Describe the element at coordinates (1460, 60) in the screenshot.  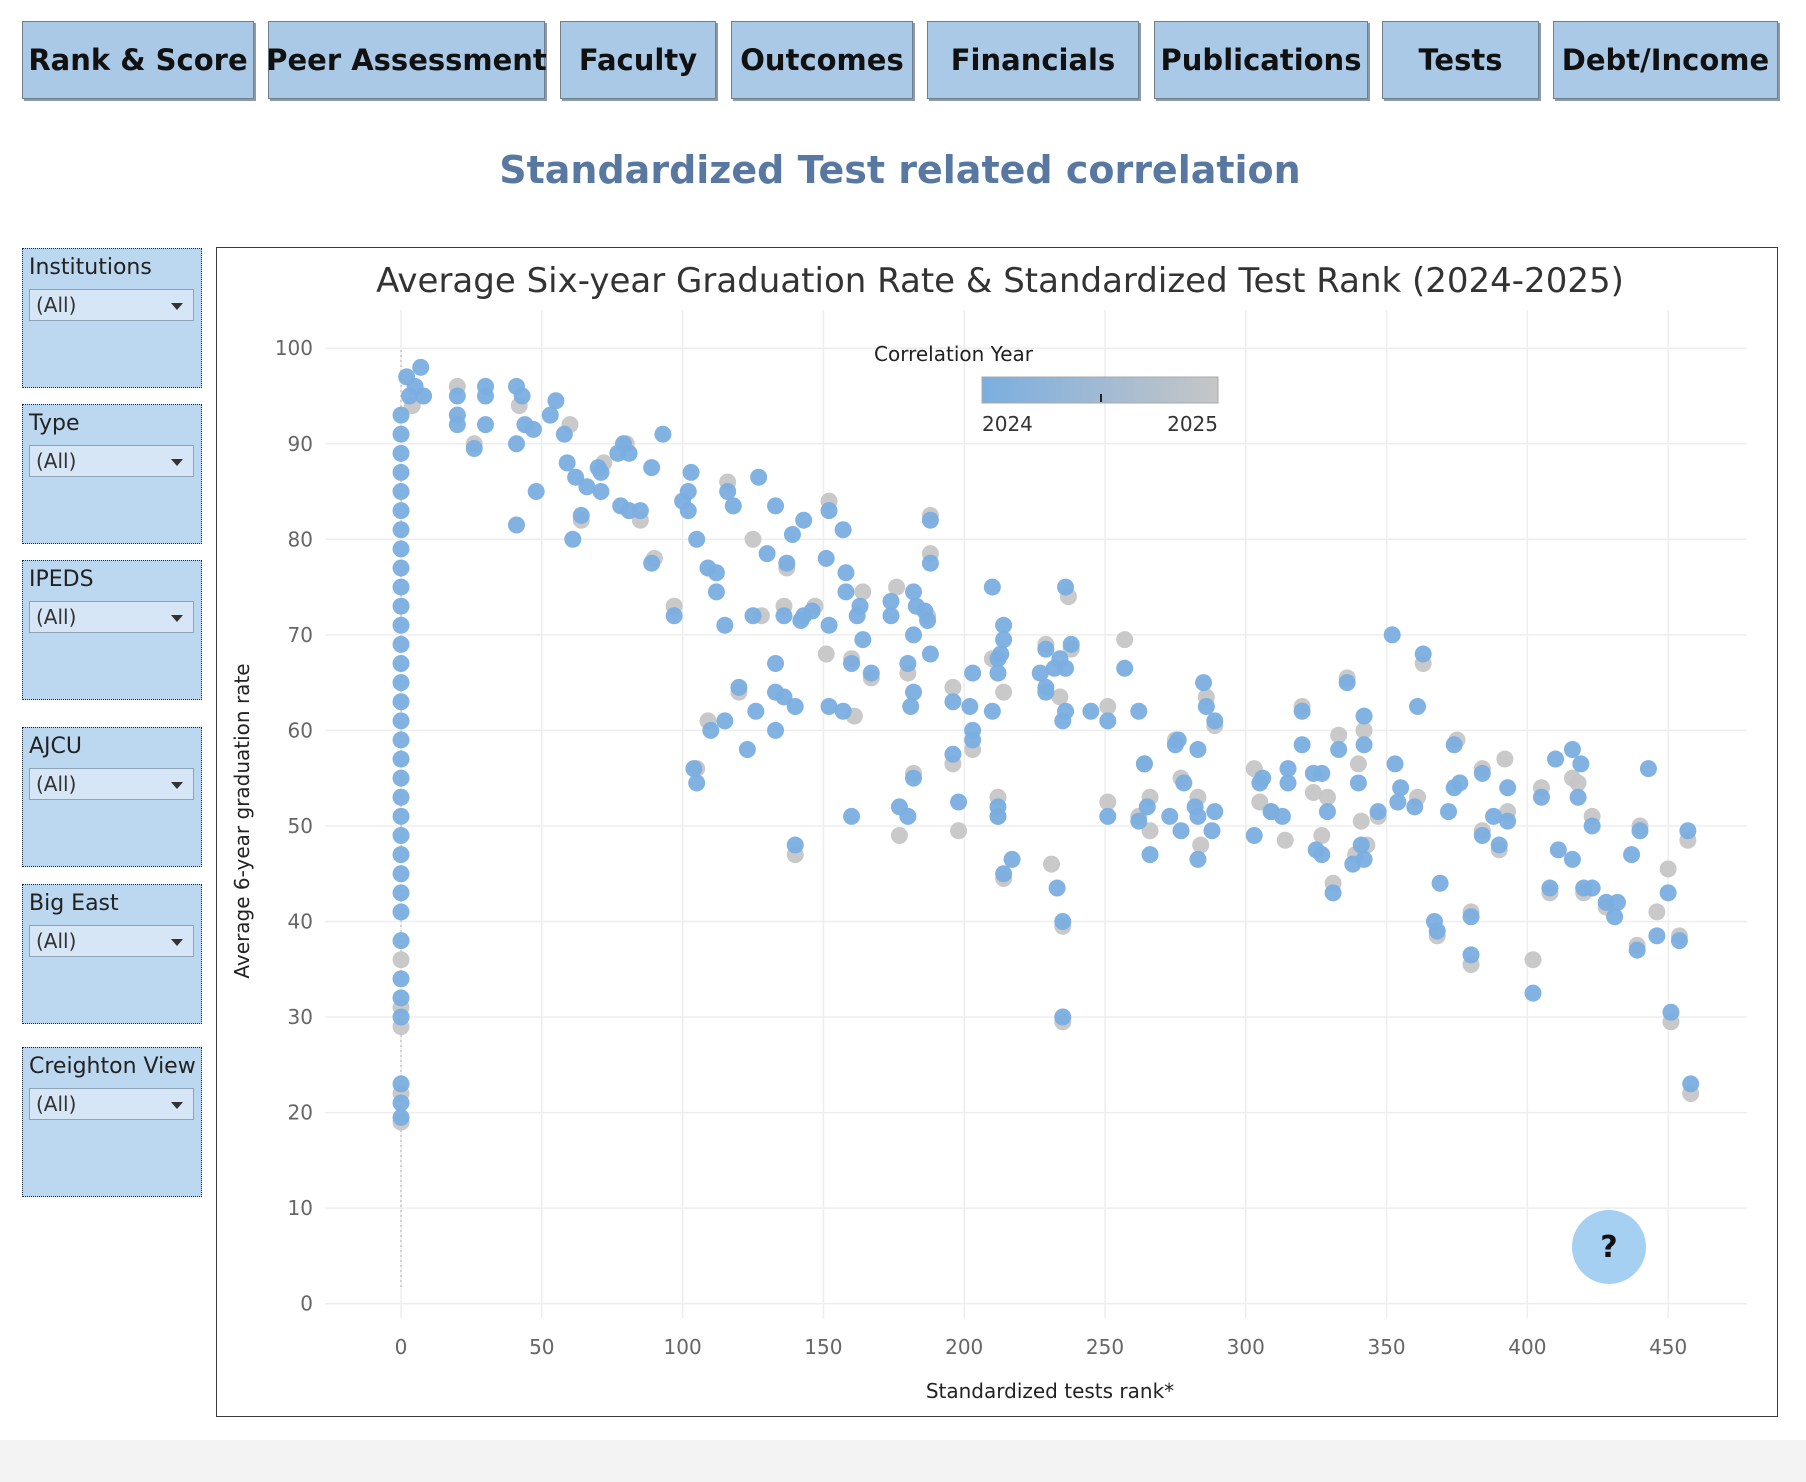
I see `tab-tests: Tests` at that location.